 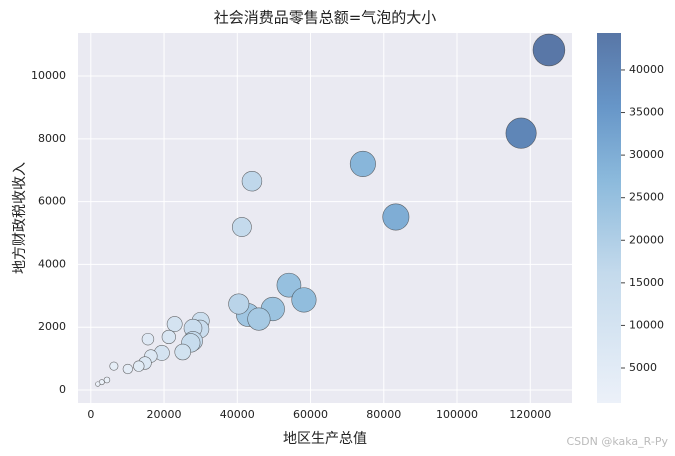 I want to click on y-tick-label: 10000, so click(x=48, y=75).